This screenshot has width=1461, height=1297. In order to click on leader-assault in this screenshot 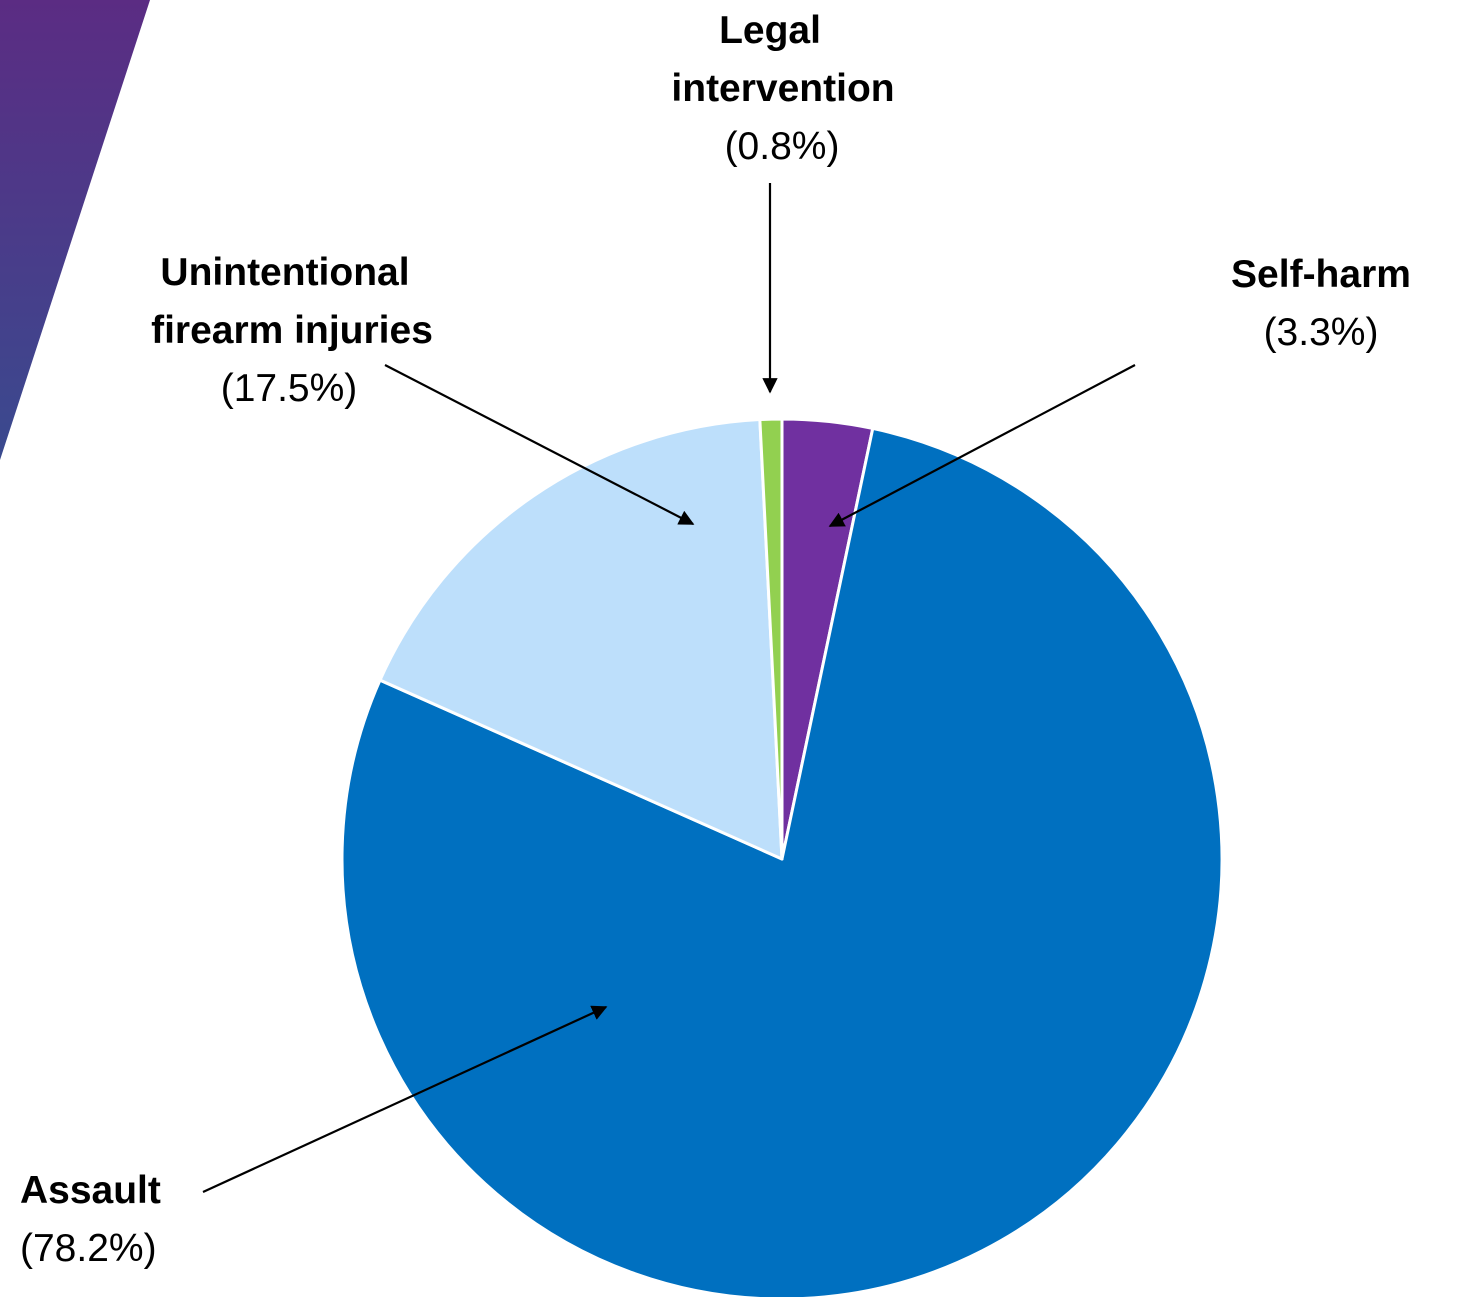, I will do `click(405, 1099)`.